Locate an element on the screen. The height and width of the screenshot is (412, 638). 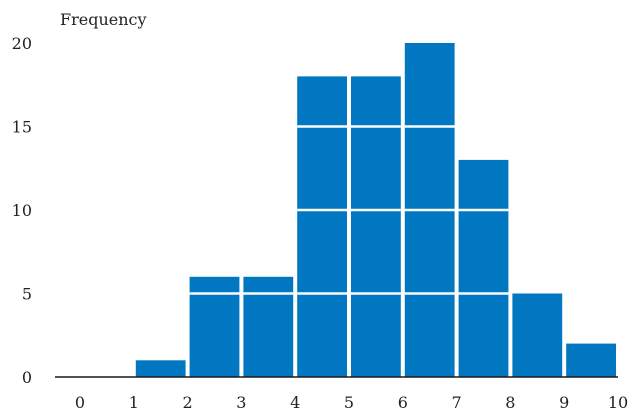
x-tick-label-2: 2 is located at coordinates (188, 402).